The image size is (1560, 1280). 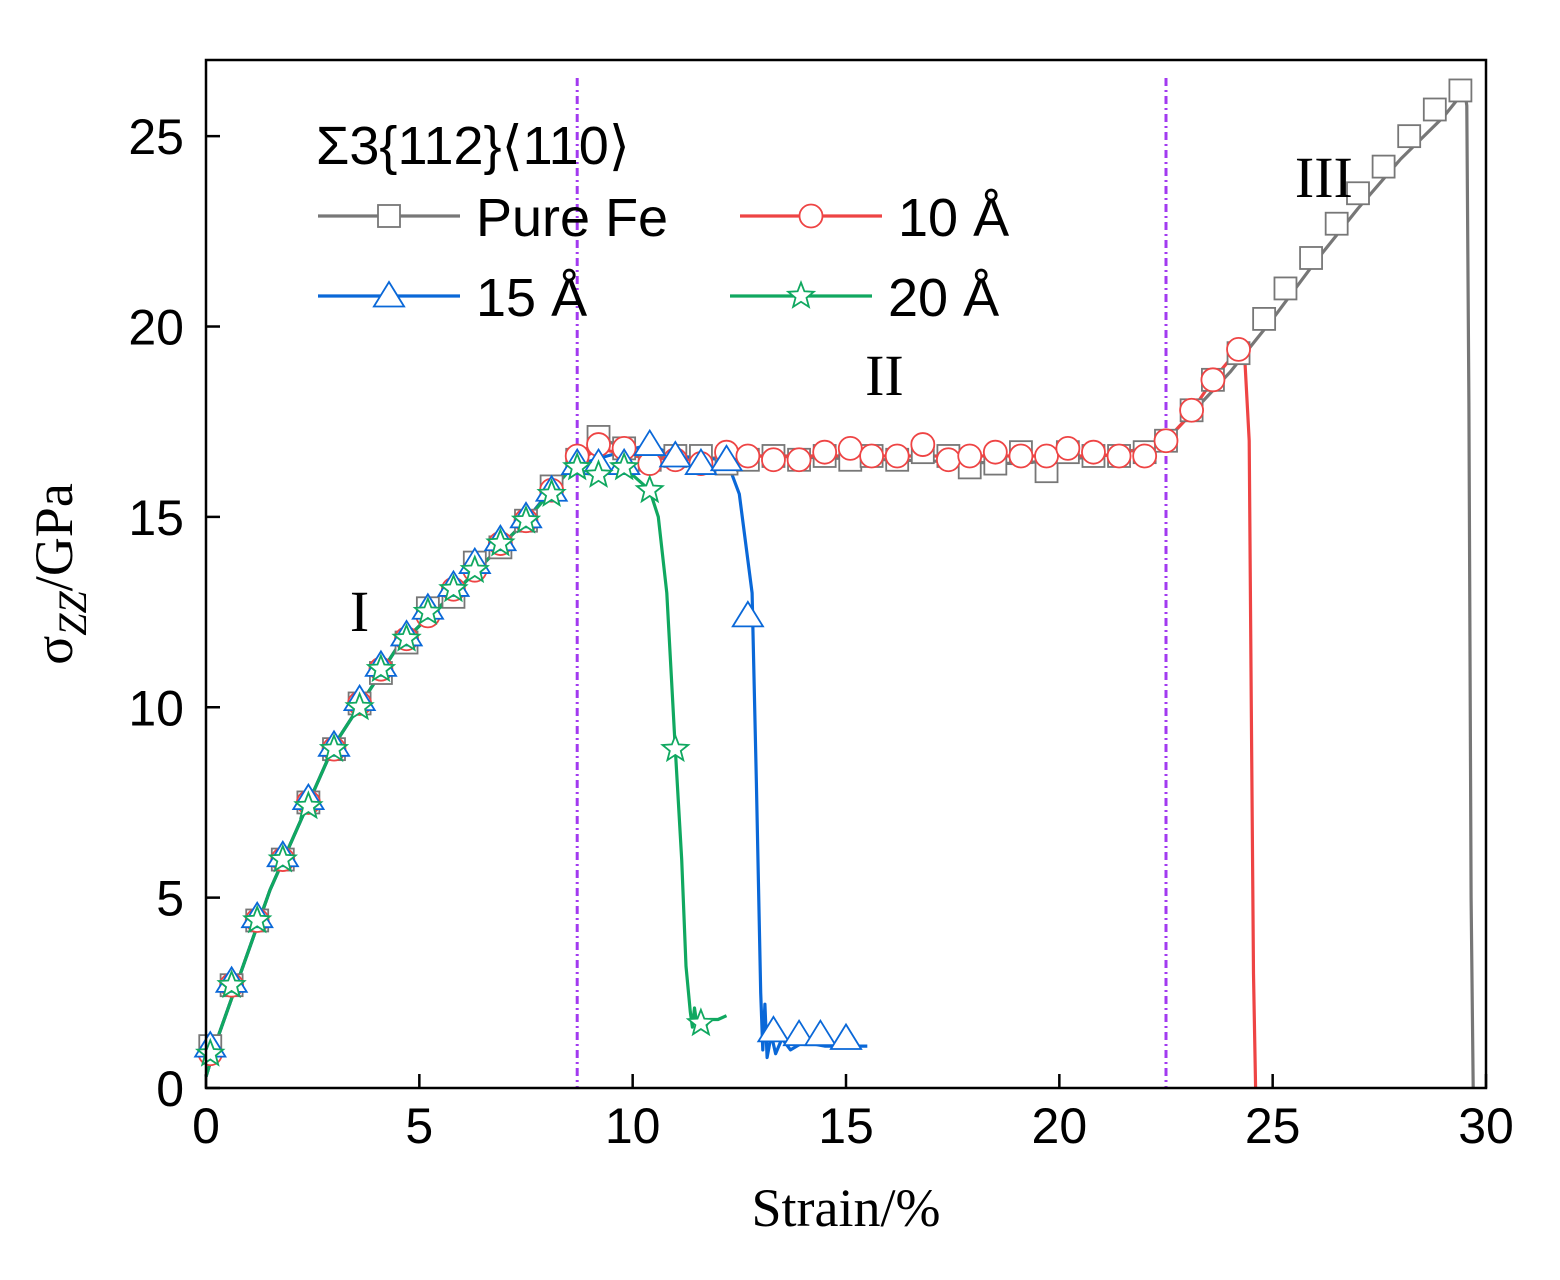 What do you see at coordinates (156, 137) in the screenshot?
I see `y-tick-label: 25` at bounding box center [156, 137].